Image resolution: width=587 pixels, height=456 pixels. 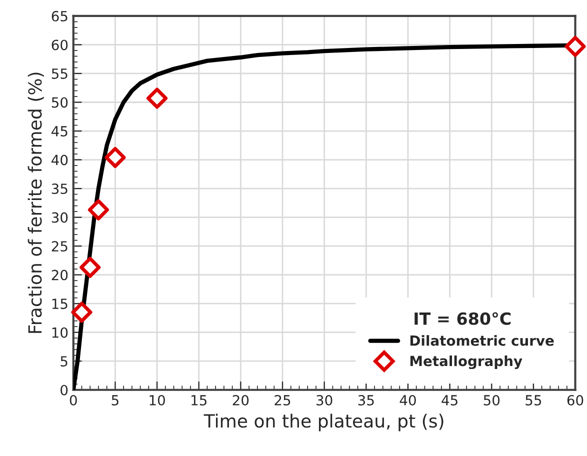 I want to click on x-tick-label: 30, so click(x=324, y=400).